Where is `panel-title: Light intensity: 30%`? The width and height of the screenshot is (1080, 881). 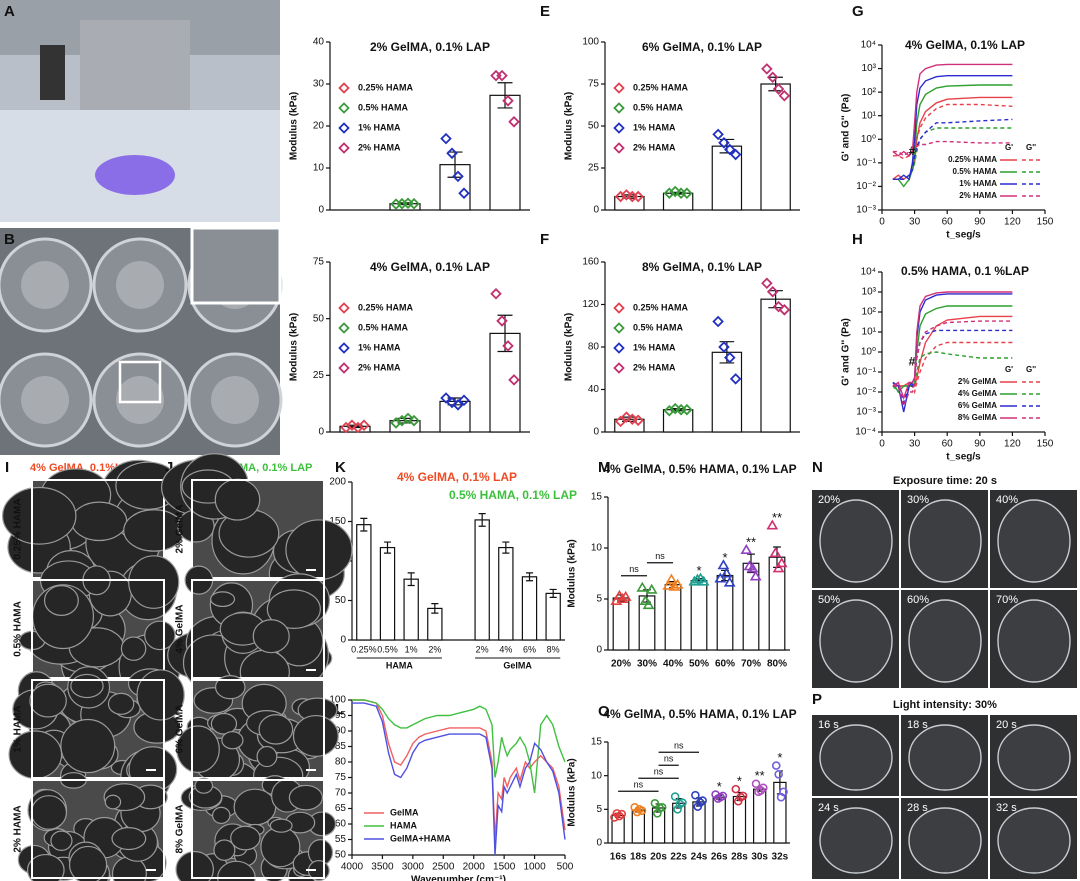 panel-title: Light intensity: 30% is located at coordinates (945, 705).